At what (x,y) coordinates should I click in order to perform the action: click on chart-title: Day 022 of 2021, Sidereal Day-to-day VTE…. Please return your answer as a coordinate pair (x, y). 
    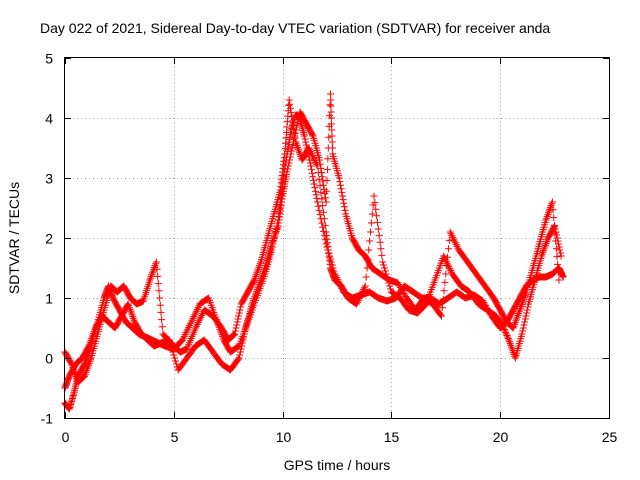
    Looking at the image, I should click on (295, 28).